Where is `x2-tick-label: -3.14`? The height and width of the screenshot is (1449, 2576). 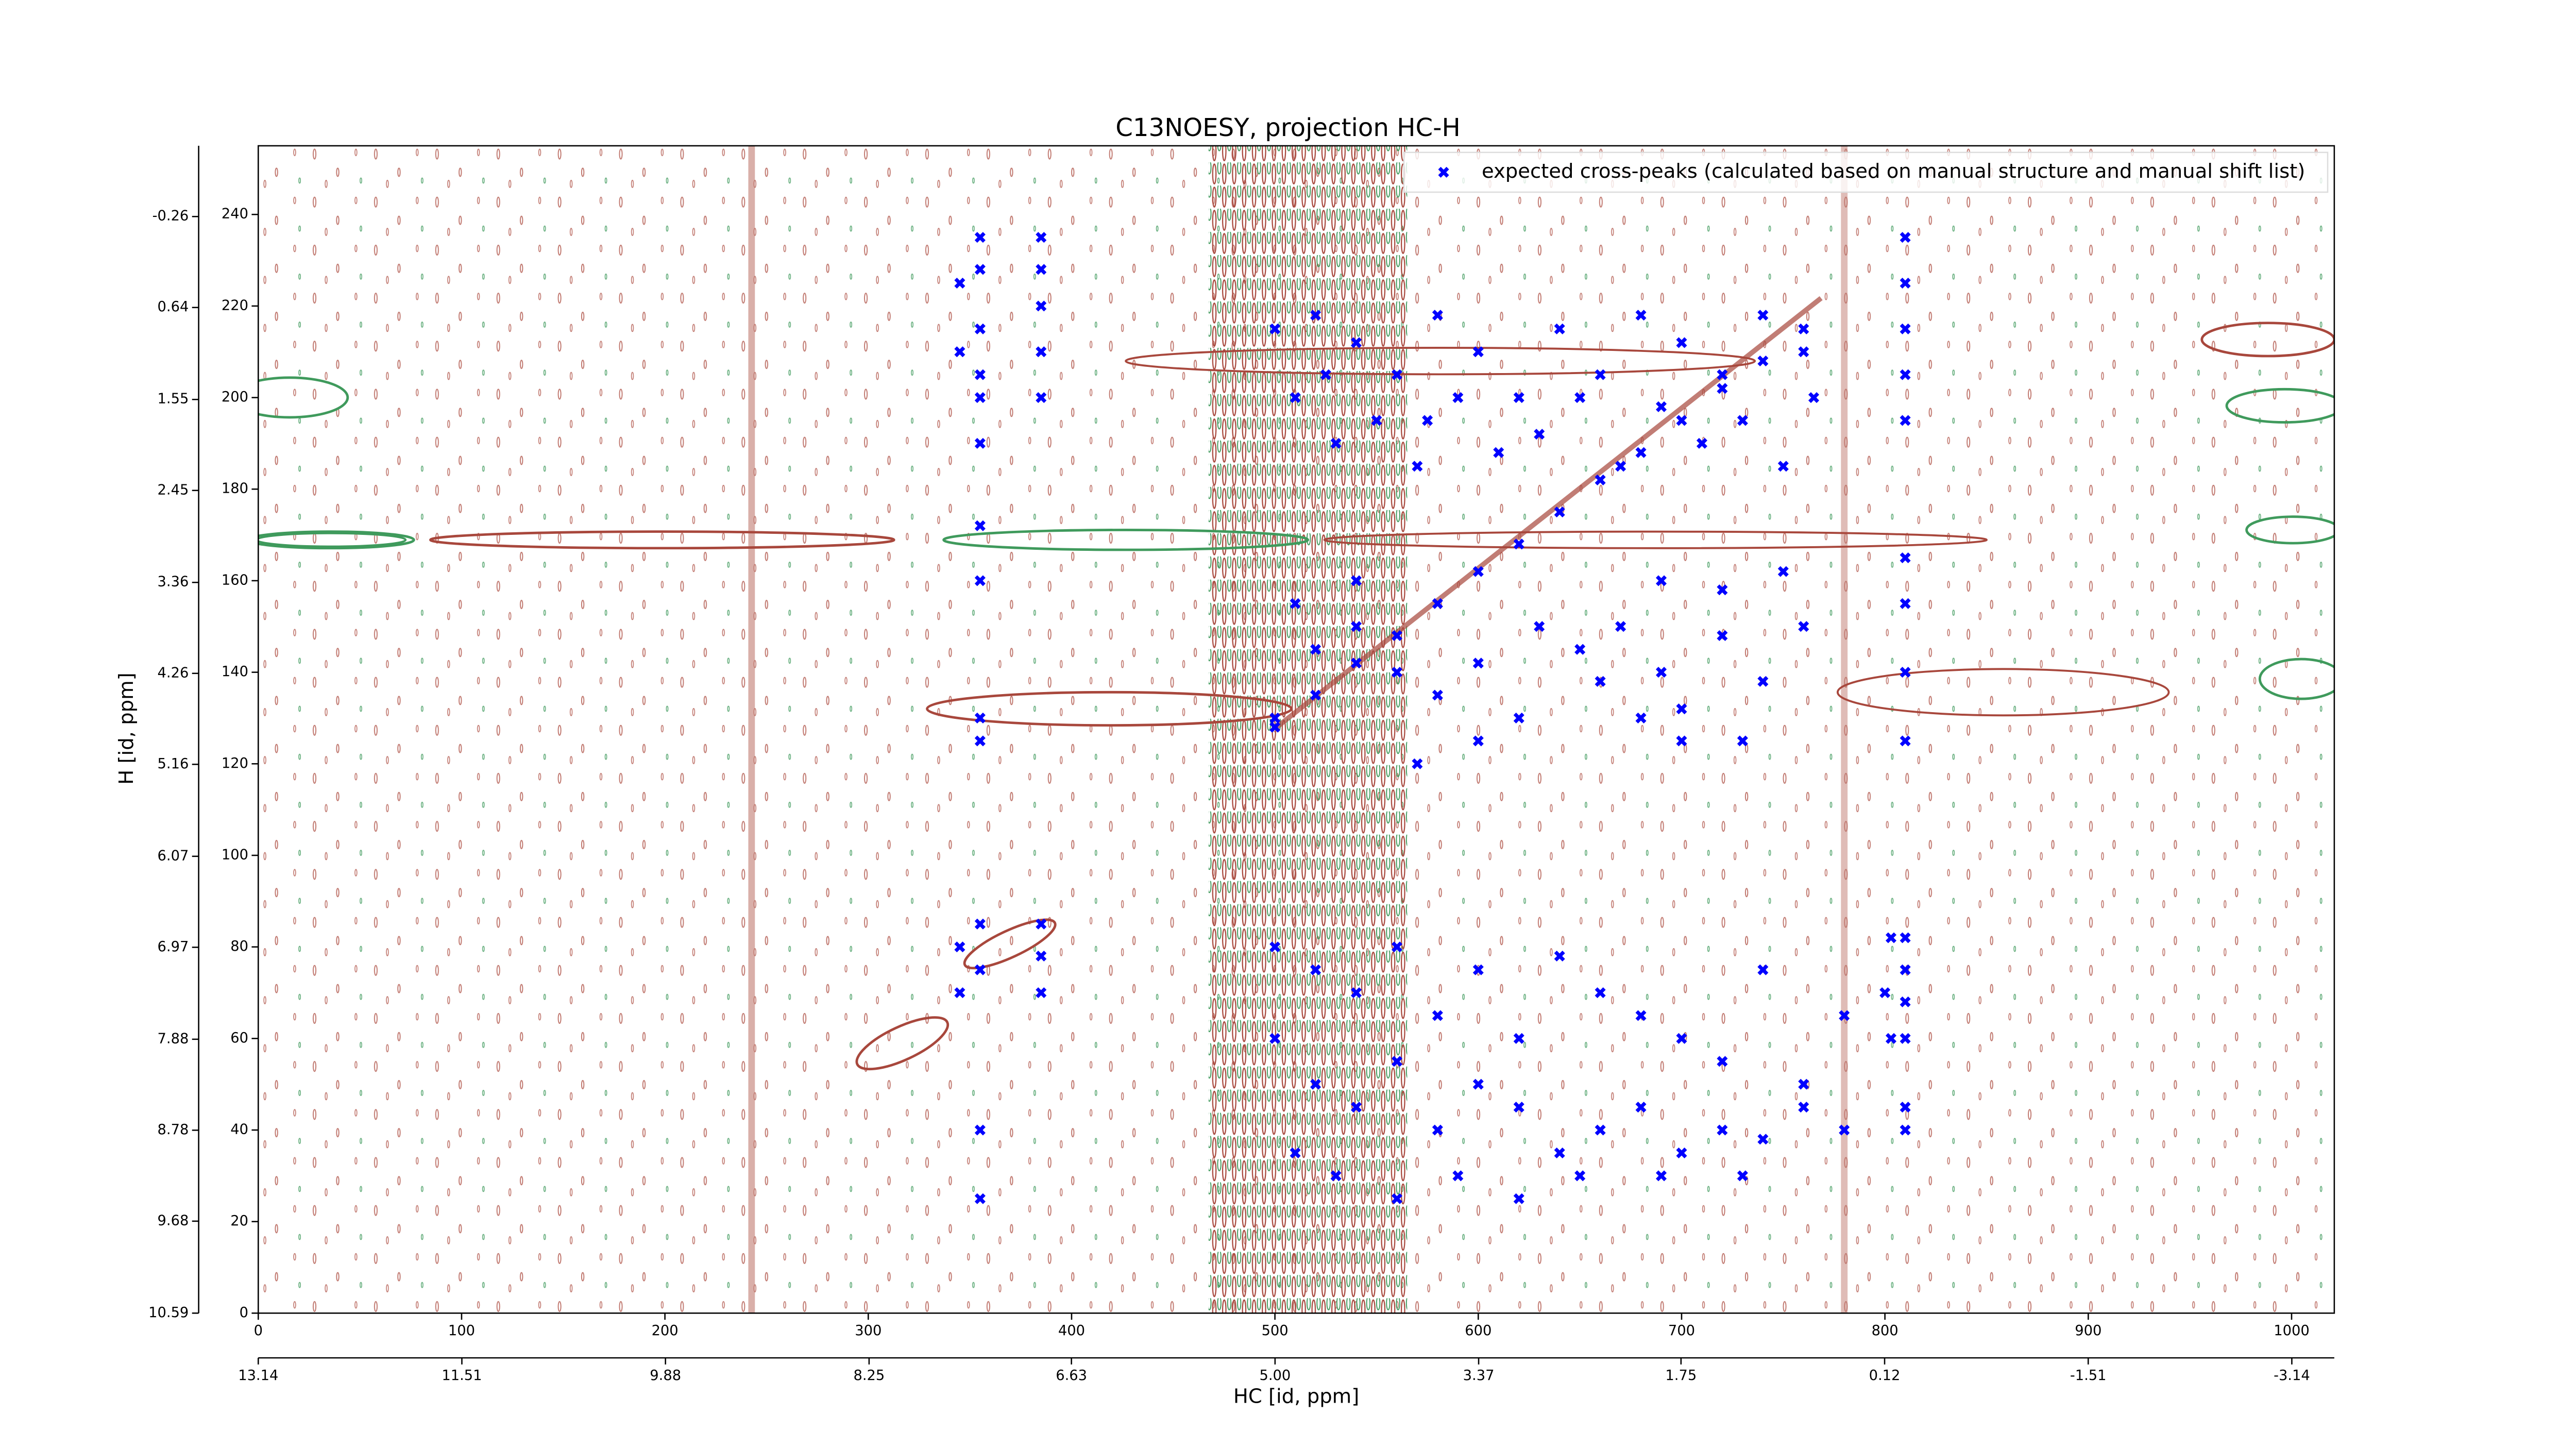 x2-tick-label: -3.14 is located at coordinates (2292, 1376).